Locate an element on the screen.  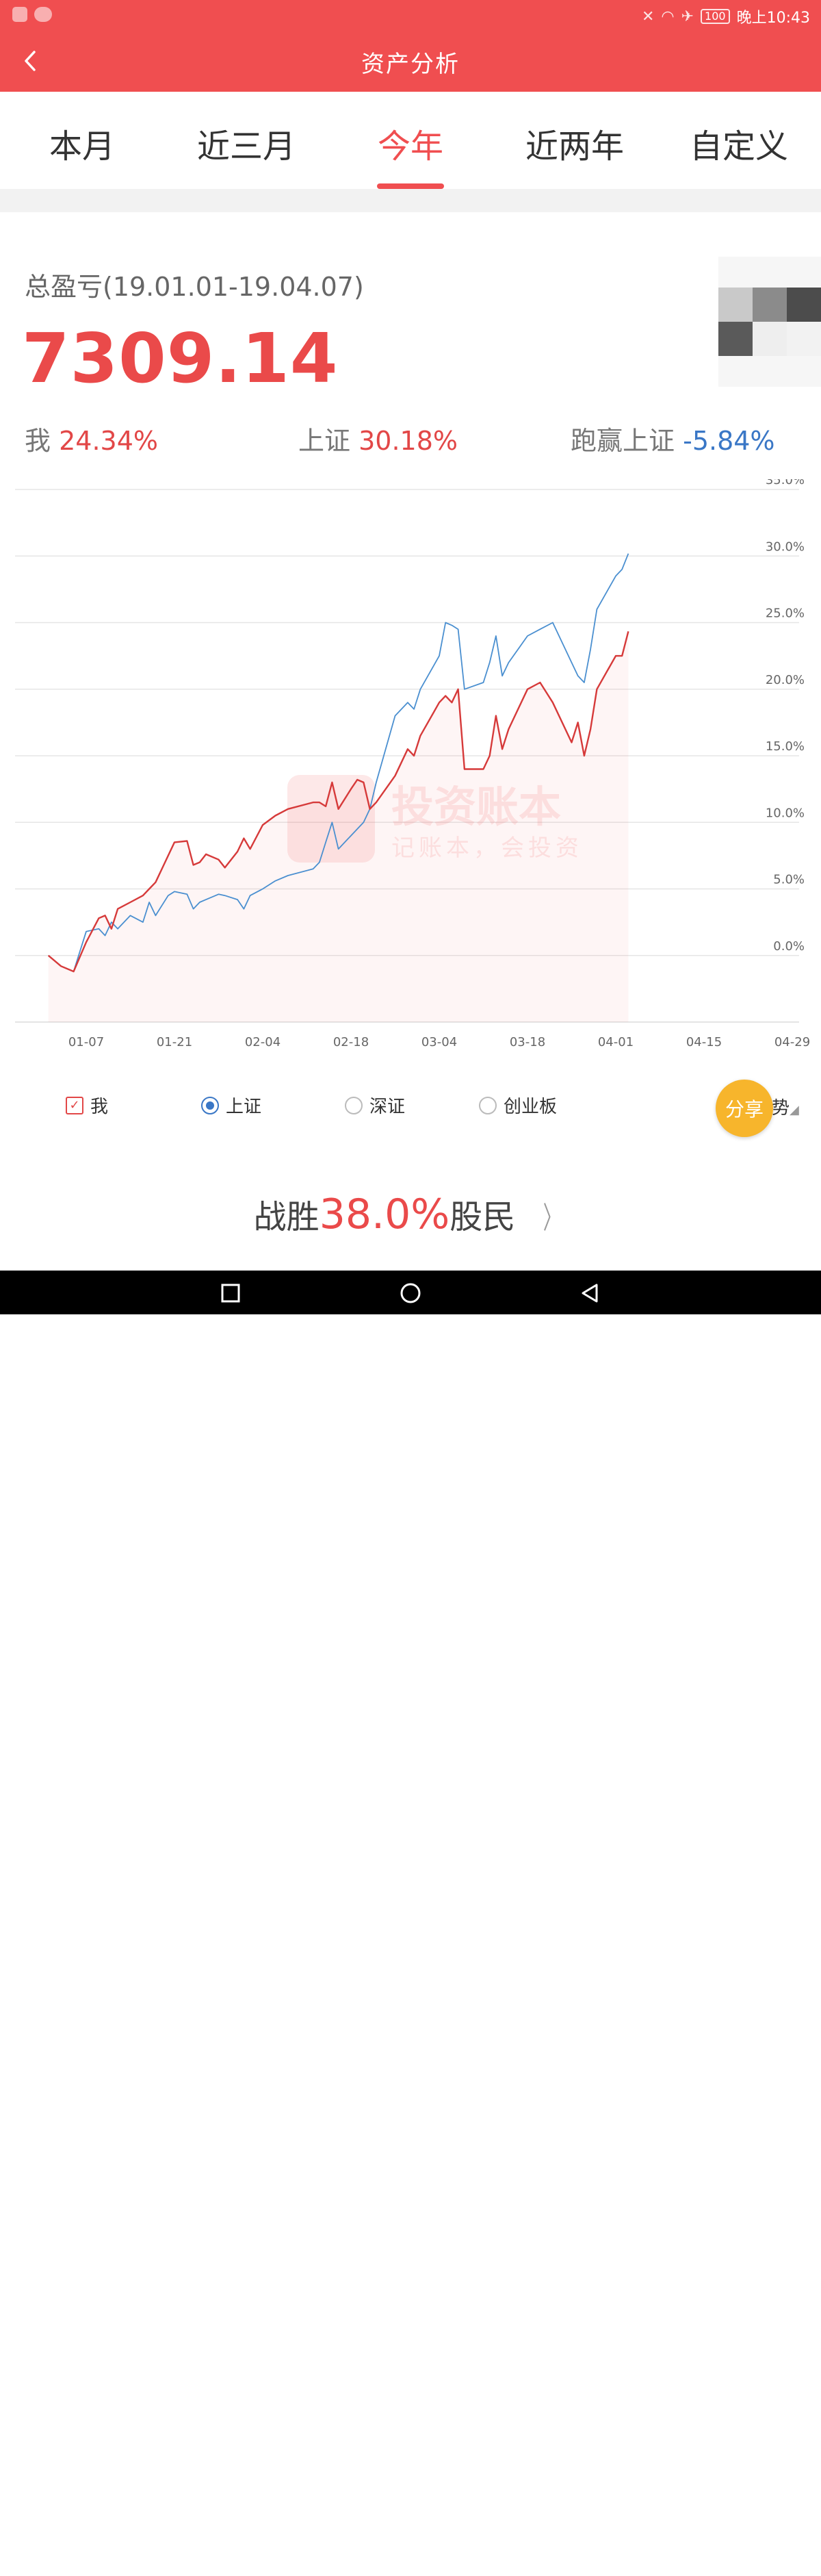
tab-this-year: 今年 is located at coordinates (410, 146).